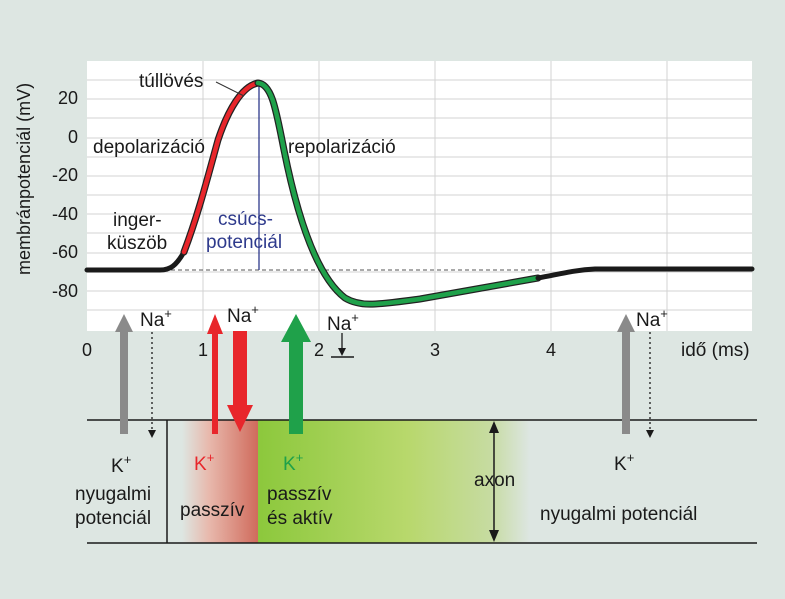 This screenshot has height=599, width=785. I want to click on passive-active-zone, so click(394, 481).